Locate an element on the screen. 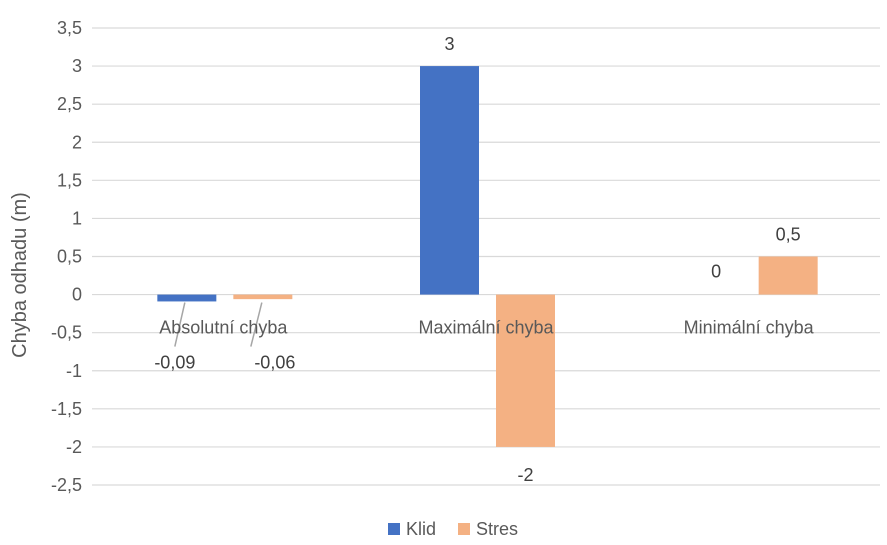 Image resolution: width=887 pixels, height=545 pixels. data-label-stres: -0,06 is located at coordinates (274, 363).